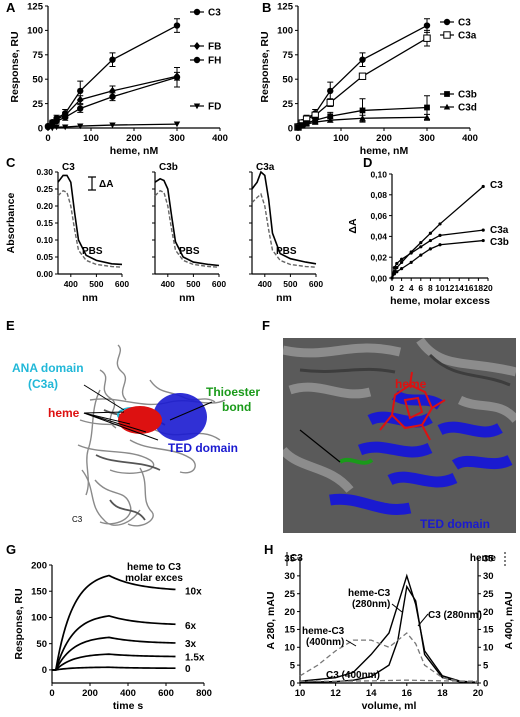 This screenshot has height=717, width=520. I want to click on panel-label-g: G, so click(11, 549).